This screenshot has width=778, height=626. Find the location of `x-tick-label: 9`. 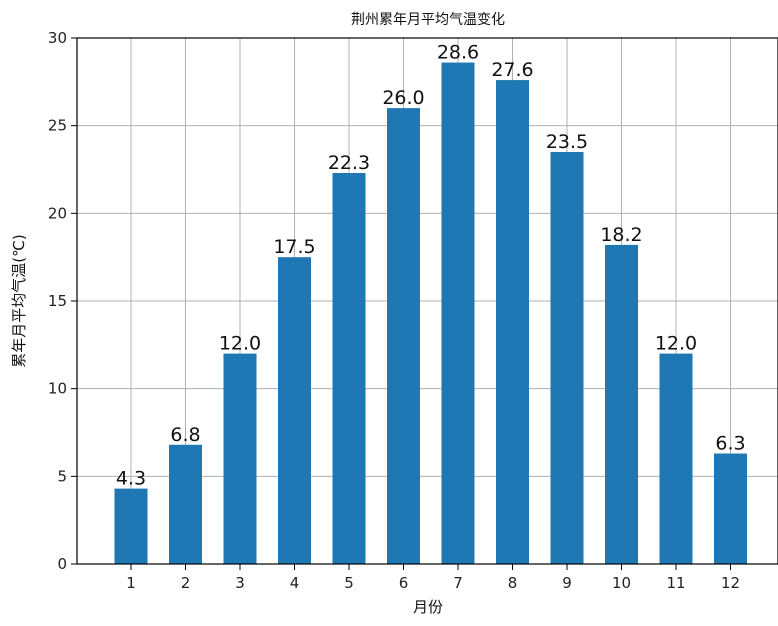

x-tick-label: 9 is located at coordinates (567, 583).